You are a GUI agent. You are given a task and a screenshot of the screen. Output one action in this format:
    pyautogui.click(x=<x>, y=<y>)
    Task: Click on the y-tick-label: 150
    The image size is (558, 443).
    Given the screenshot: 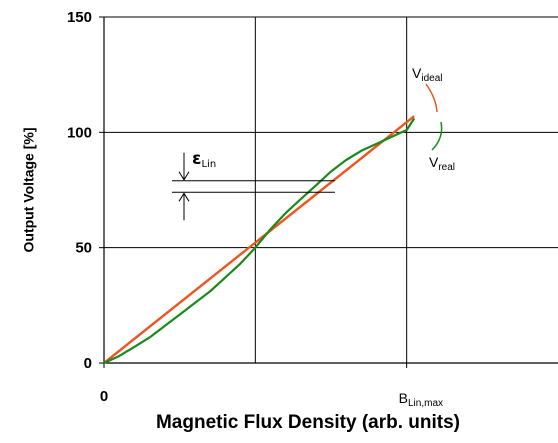 What is the action you would take?
    pyautogui.click(x=79, y=17)
    